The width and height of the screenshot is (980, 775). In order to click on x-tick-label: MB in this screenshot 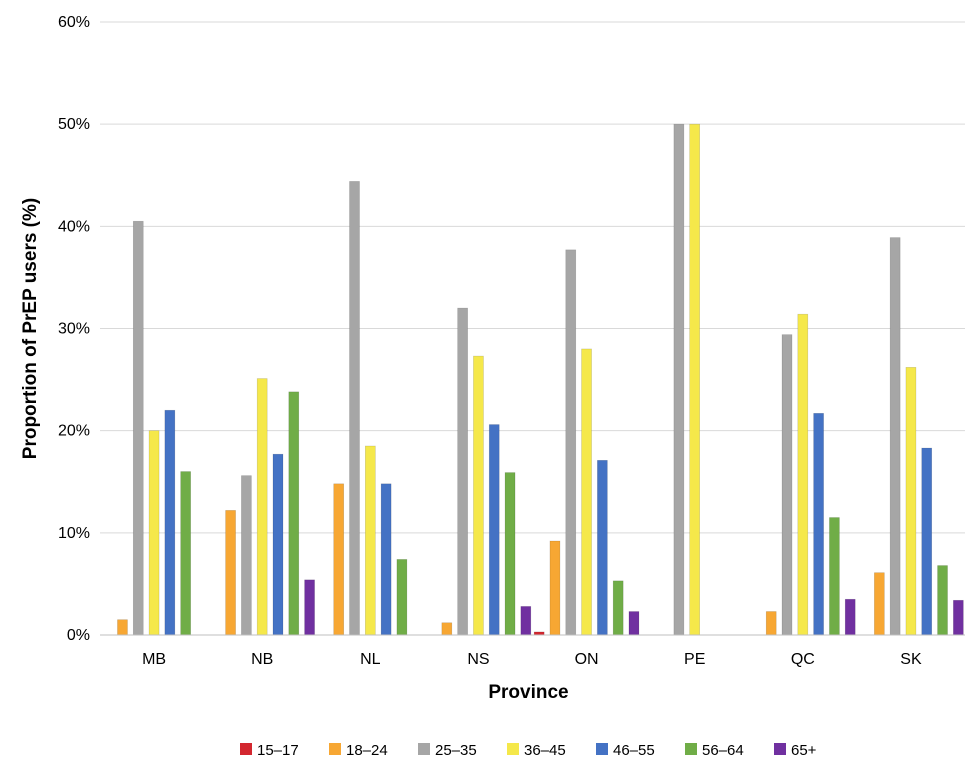, I will do `click(154, 659)`.